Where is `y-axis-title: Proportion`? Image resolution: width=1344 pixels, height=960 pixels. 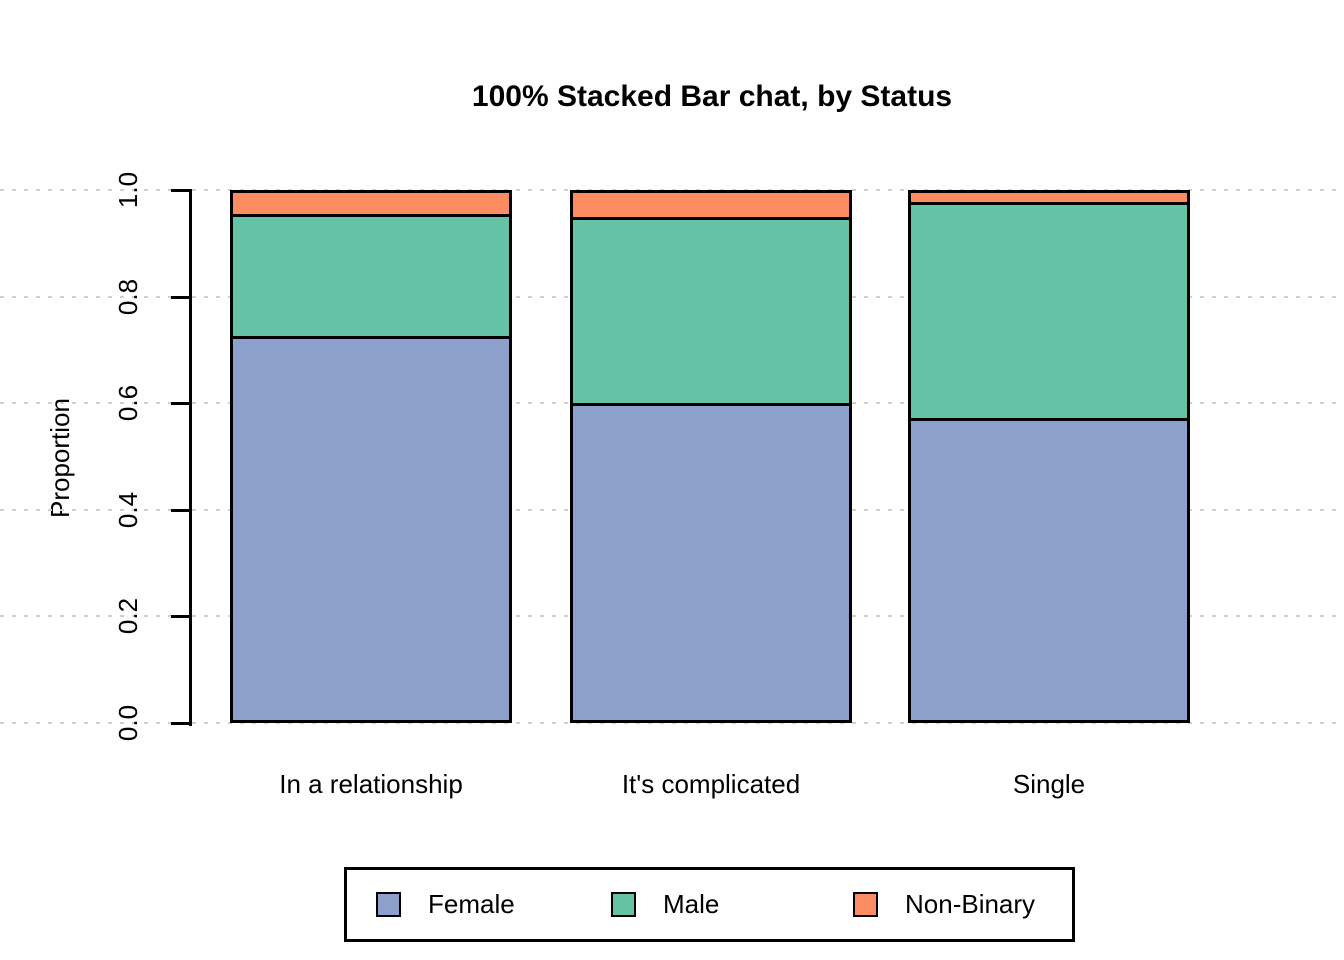 y-axis-title: Proportion is located at coordinates (59, 458).